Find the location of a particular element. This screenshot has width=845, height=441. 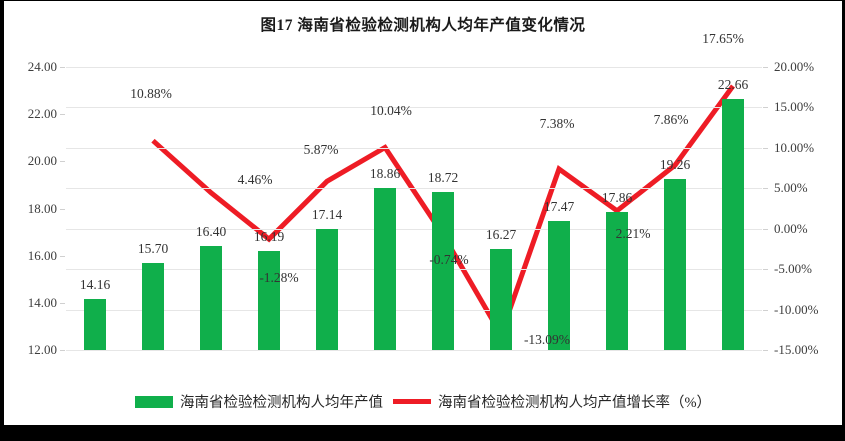

growth-rate-label-2019: -0.74% is located at coordinates (449, 259).